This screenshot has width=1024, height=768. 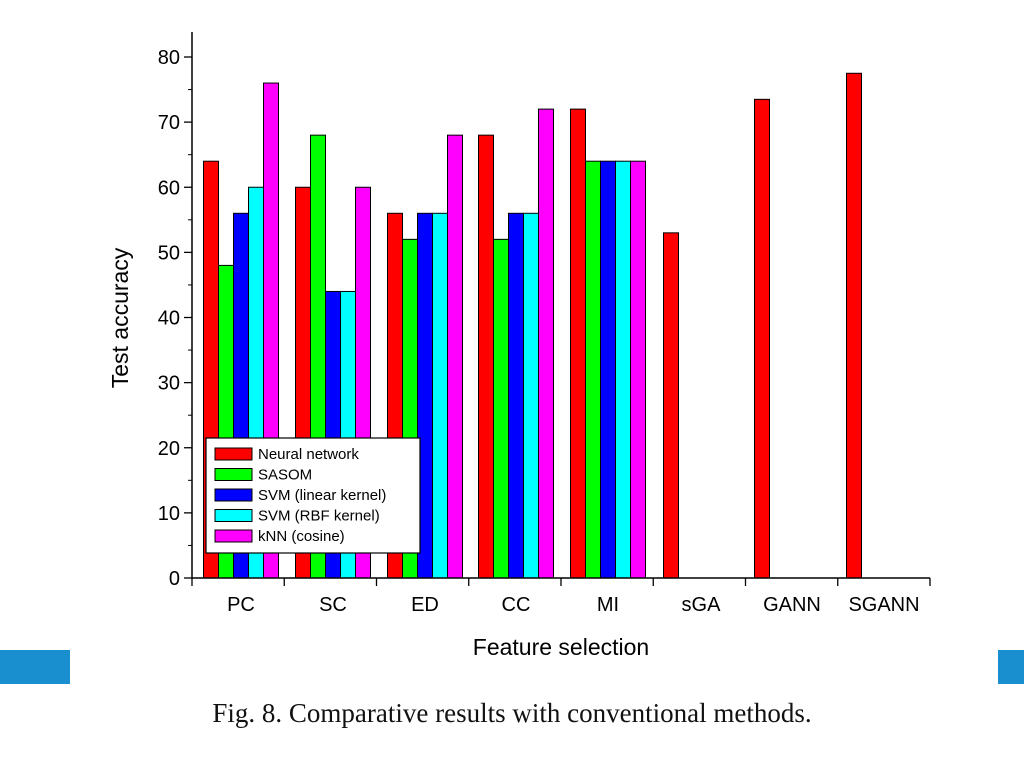 I want to click on bar-svm-rbf-kernel--ed, so click(x=440, y=395).